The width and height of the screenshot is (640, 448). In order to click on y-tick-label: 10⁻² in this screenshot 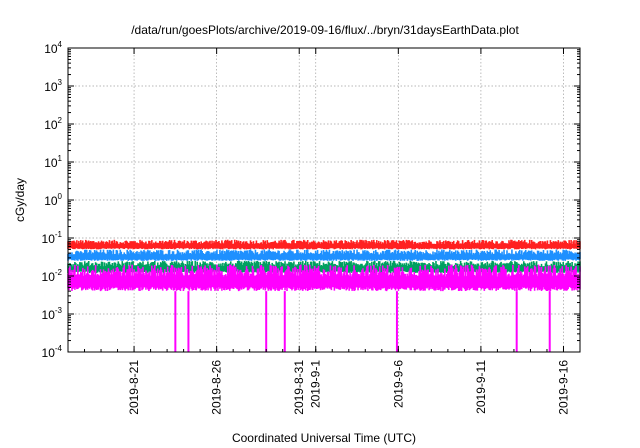, I will do `click(52, 276)`.